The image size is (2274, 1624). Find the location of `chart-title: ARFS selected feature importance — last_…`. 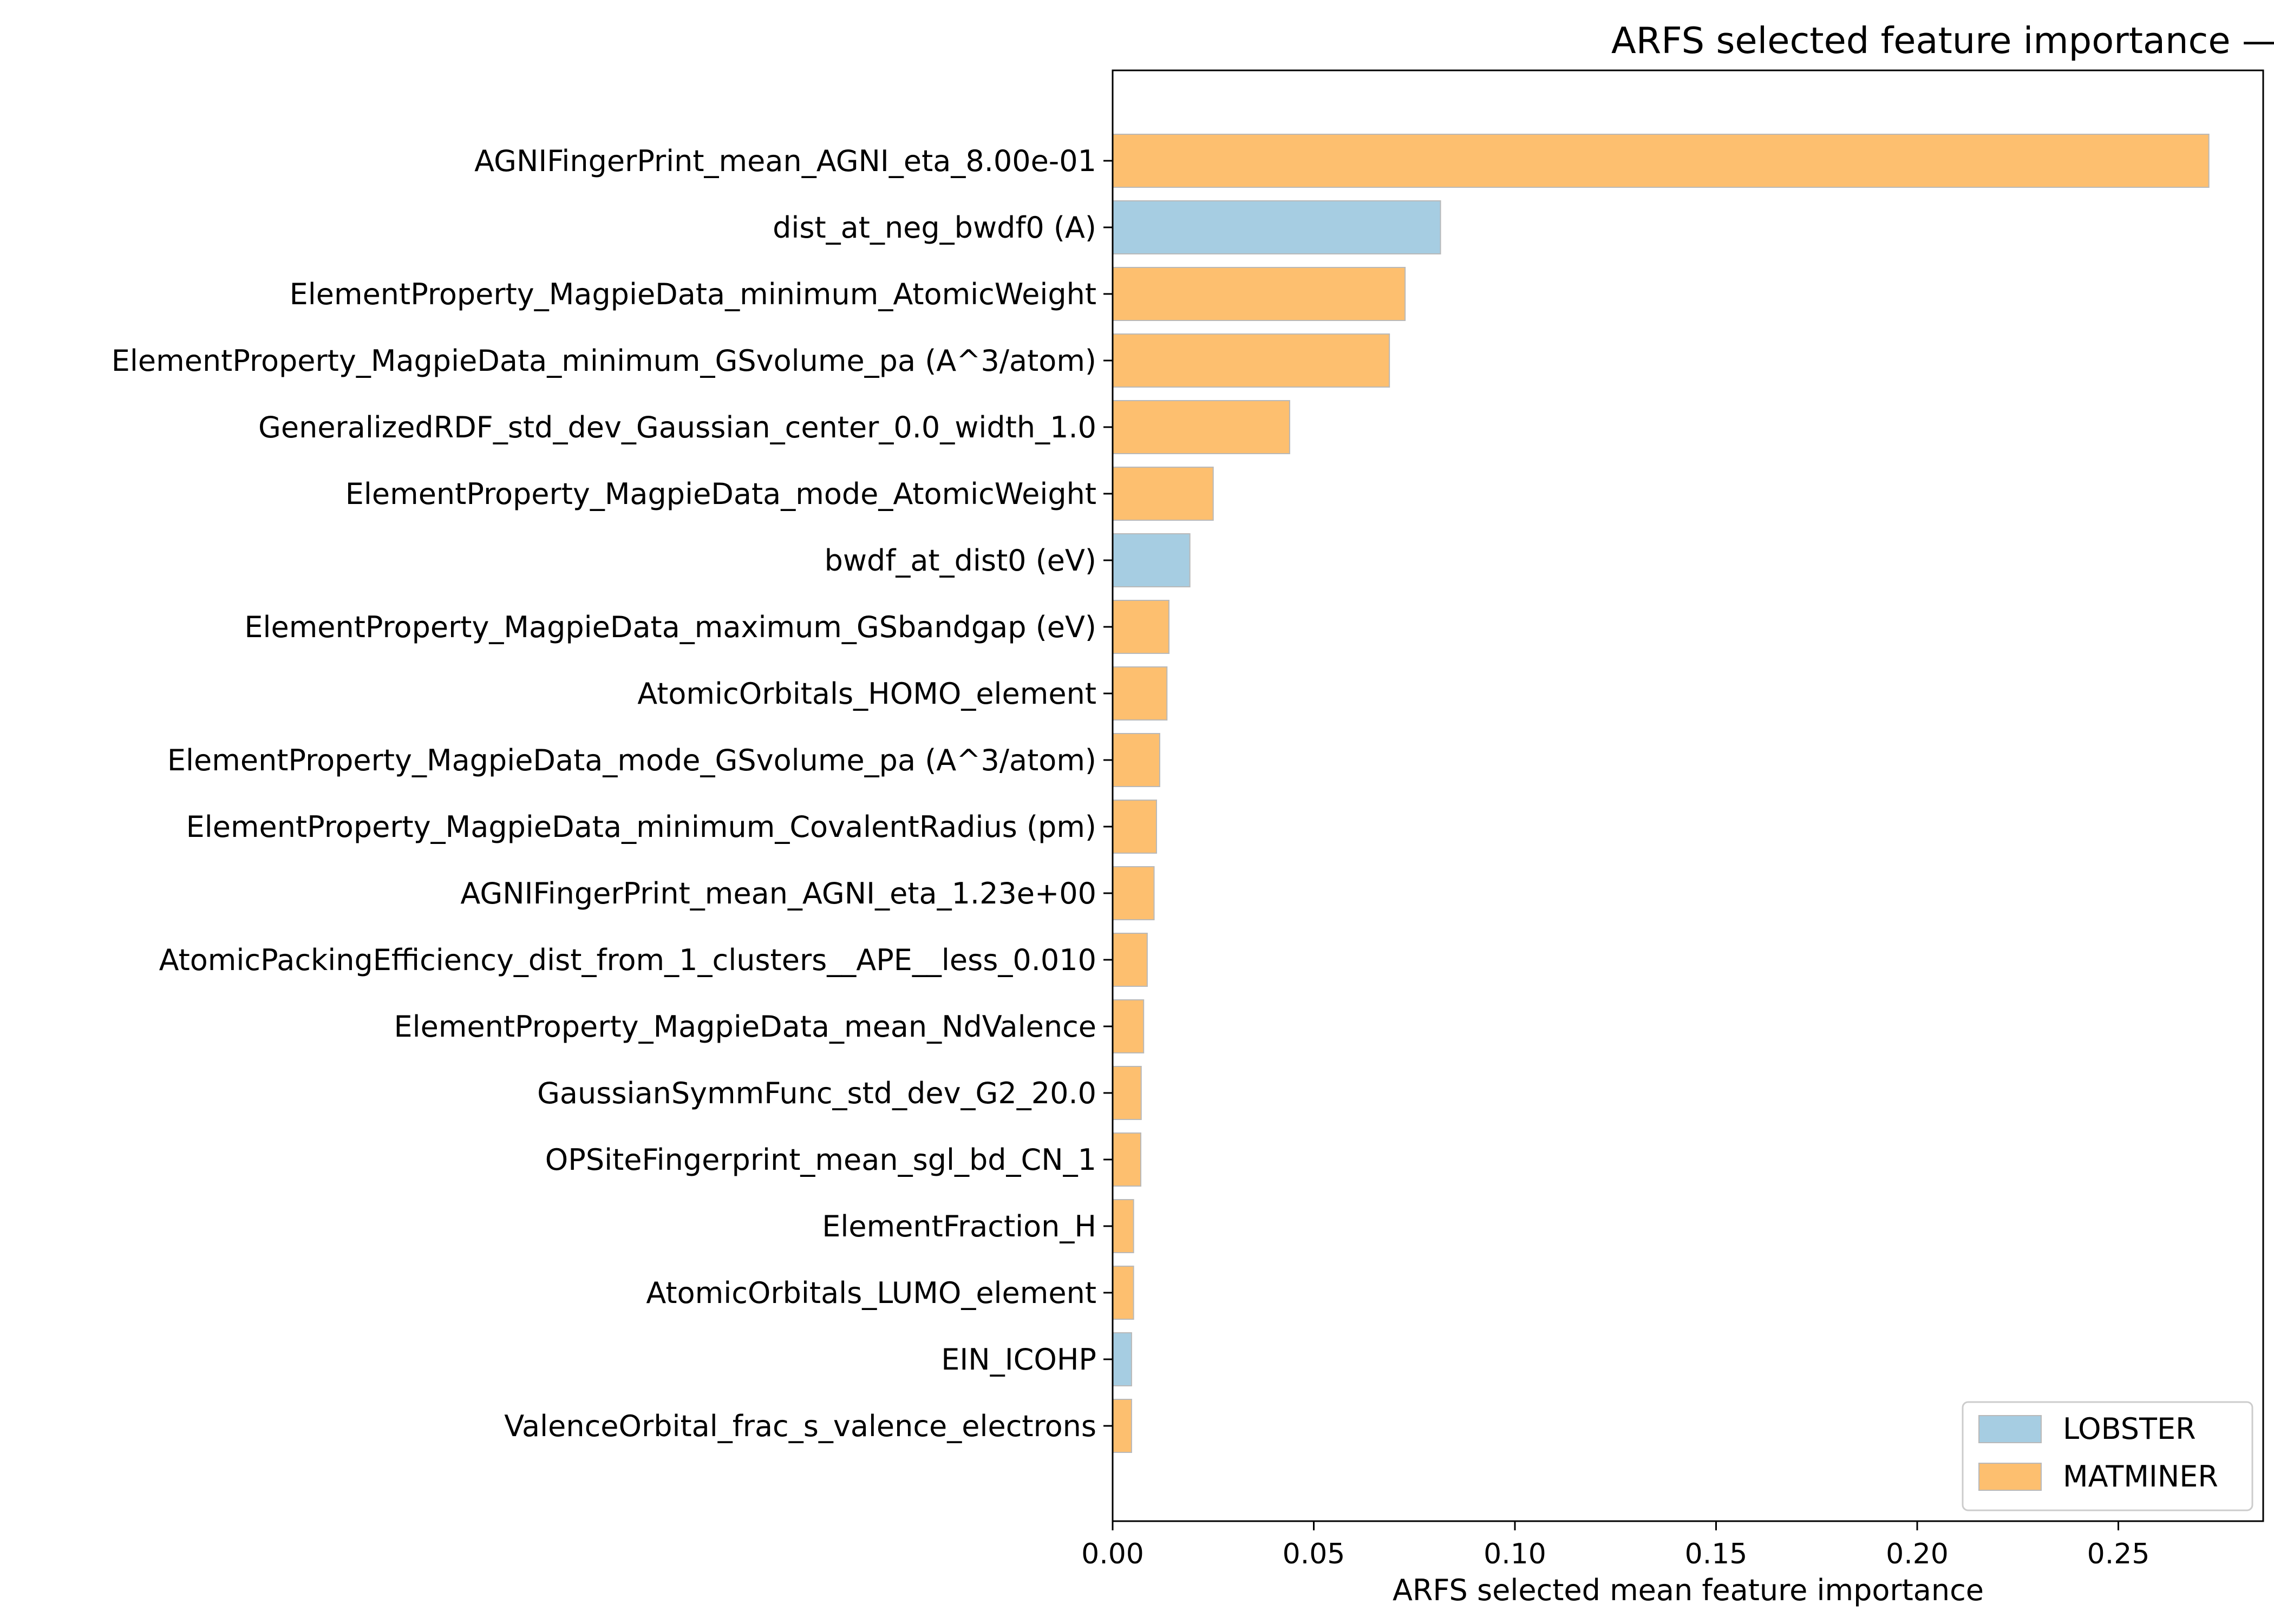

chart-title: ARFS selected feature importance — last_… is located at coordinates (1943, 41).